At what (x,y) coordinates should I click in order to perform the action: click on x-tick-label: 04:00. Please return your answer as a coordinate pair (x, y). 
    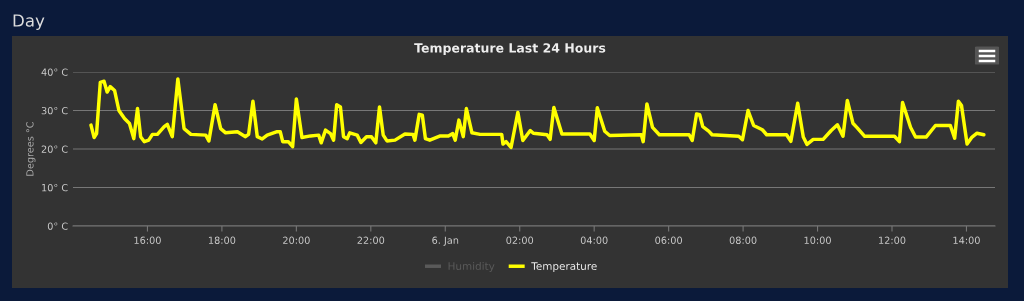
    Looking at the image, I should click on (594, 240).